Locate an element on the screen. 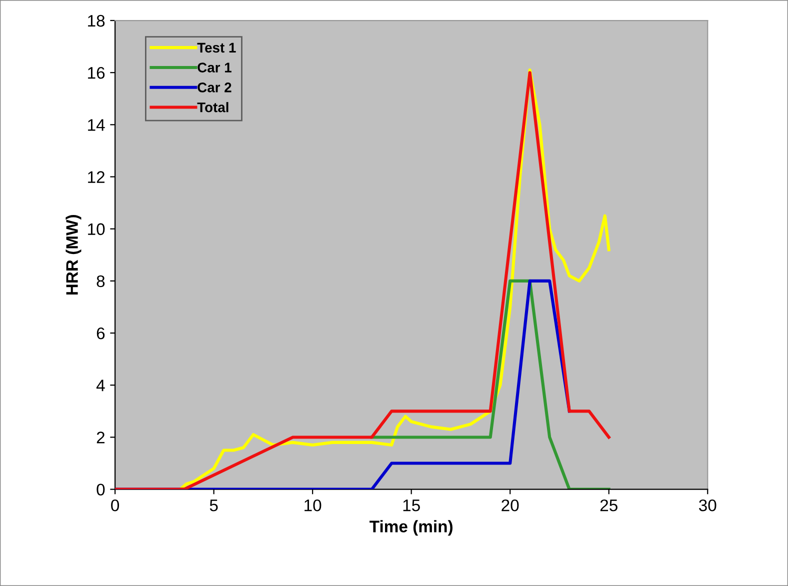  y-tick-label: 14 is located at coordinates (96, 125).